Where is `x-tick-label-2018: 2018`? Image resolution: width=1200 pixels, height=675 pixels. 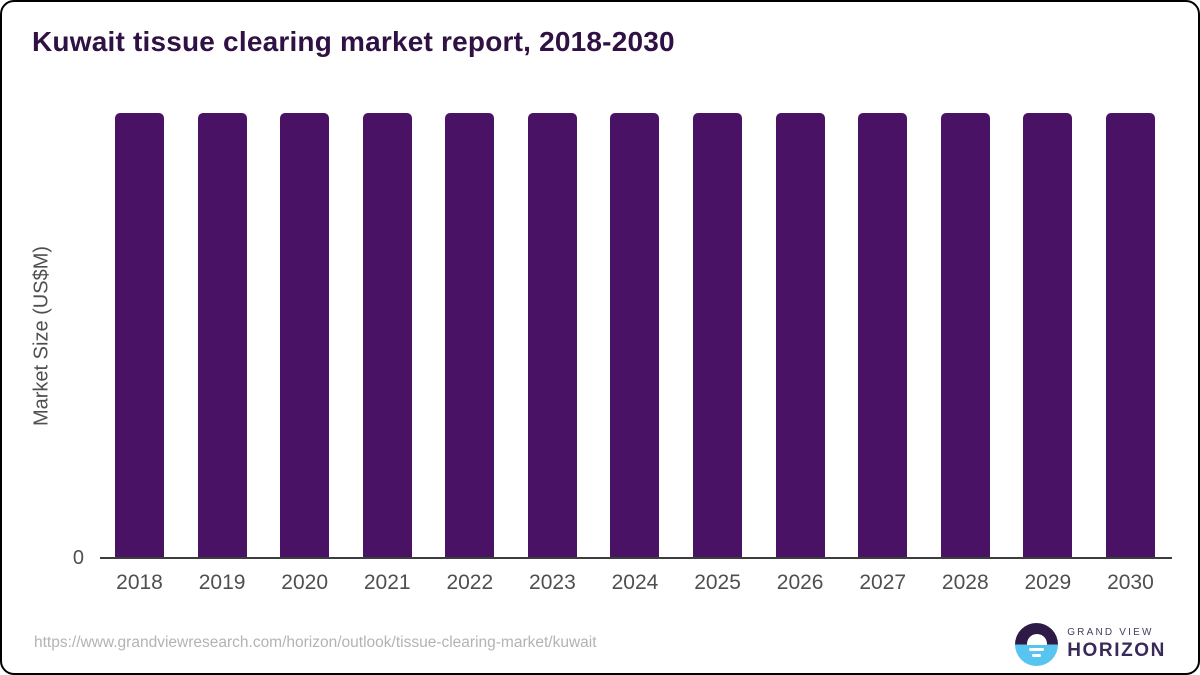
x-tick-label-2018: 2018 is located at coordinates (139, 582).